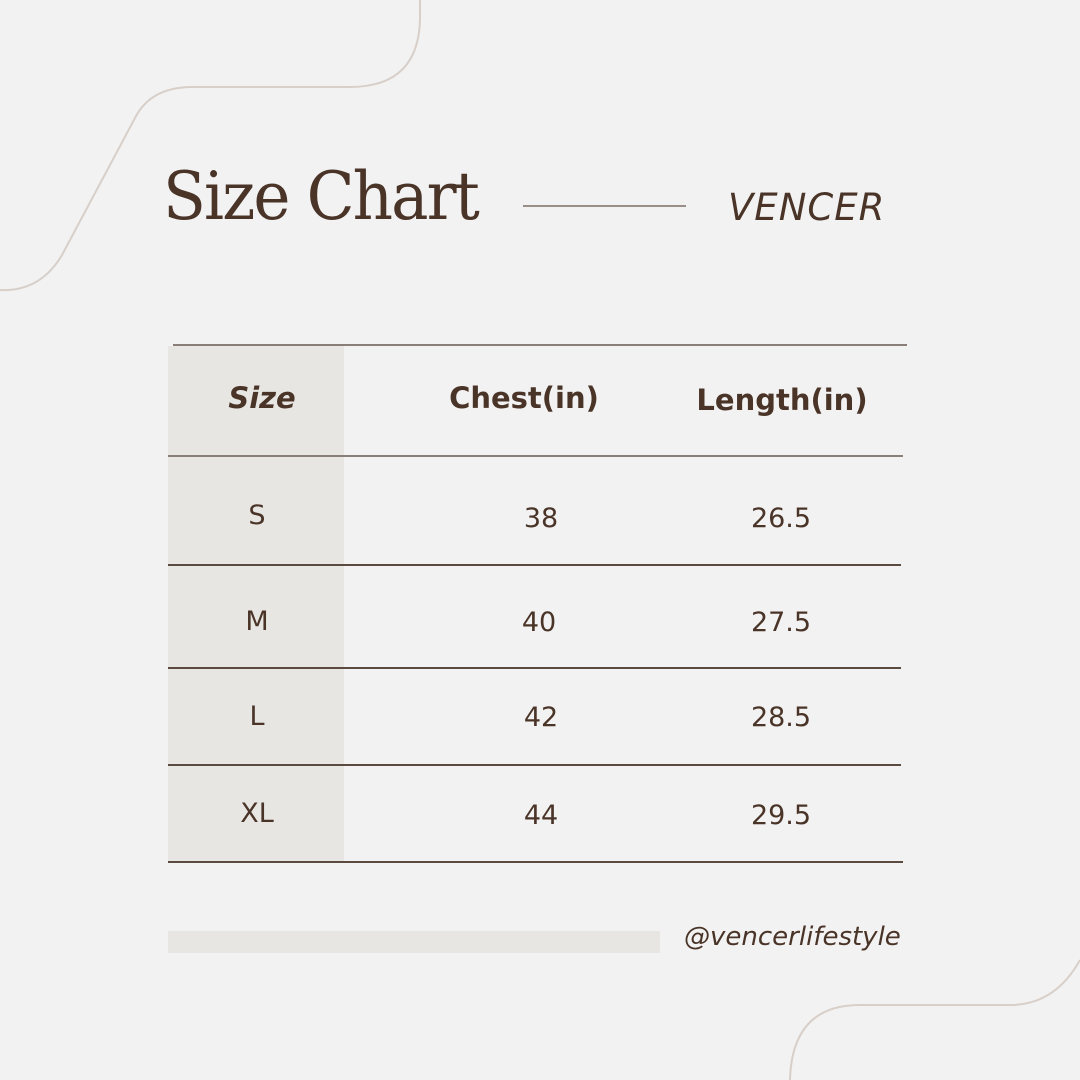 The width and height of the screenshot is (1080, 1080). I want to click on cell-length: 26.5, so click(781, 518).